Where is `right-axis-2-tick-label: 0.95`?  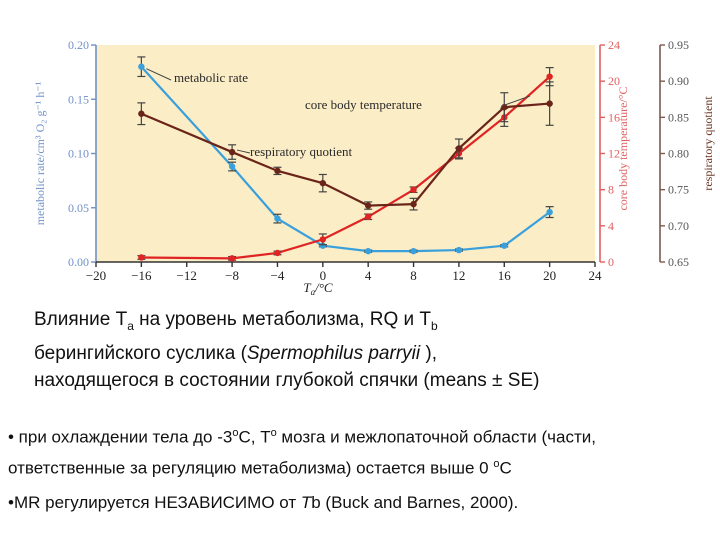
right-axis-2-tick-label: 0.95 is located at coordinates (678, 45).